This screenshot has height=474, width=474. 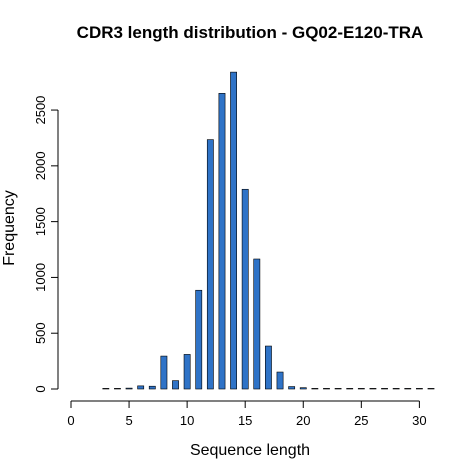 I want to click on y-tick-label-2000: 2000, so click(x=40, y=165).